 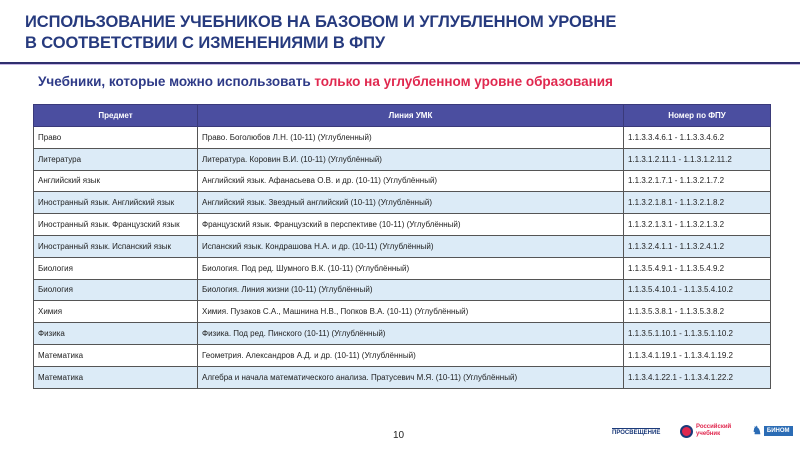 I want to click on logo-binom-figure-icon: ♞, so click(x=757, y=431).